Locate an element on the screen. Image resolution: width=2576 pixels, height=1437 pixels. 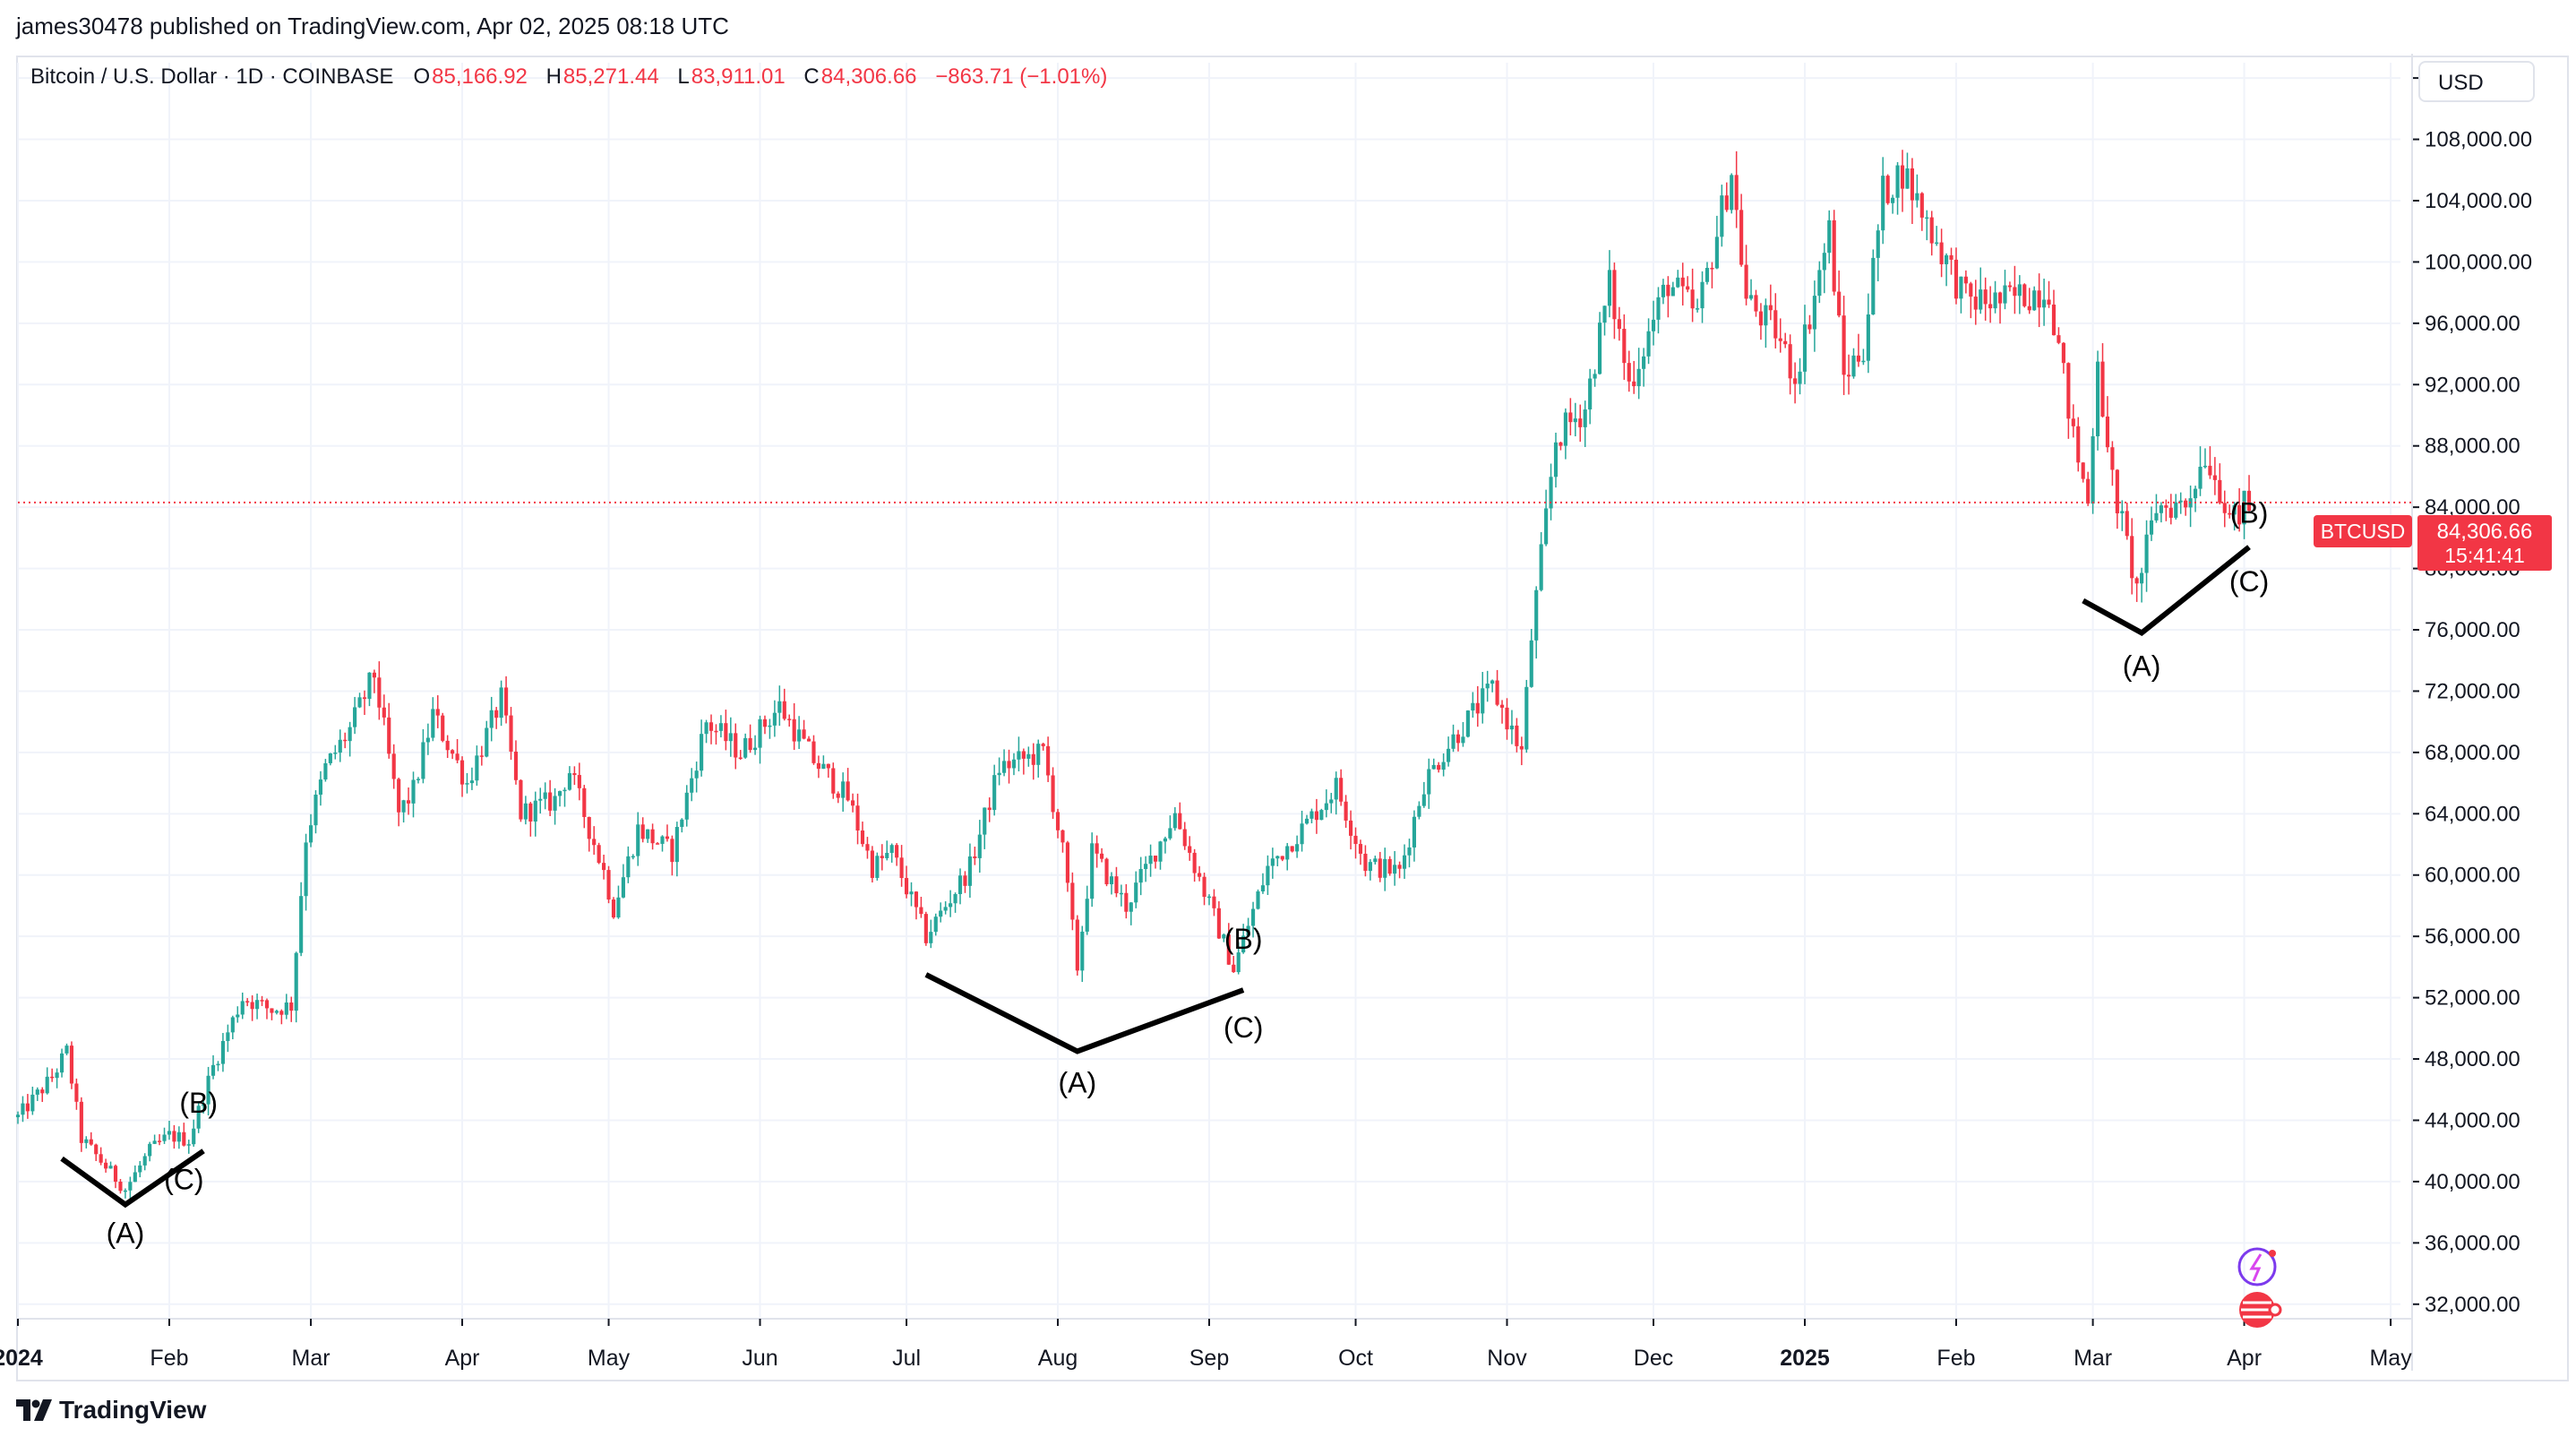
x-tick-label: 2024 is located at coordinates (21, 1358).